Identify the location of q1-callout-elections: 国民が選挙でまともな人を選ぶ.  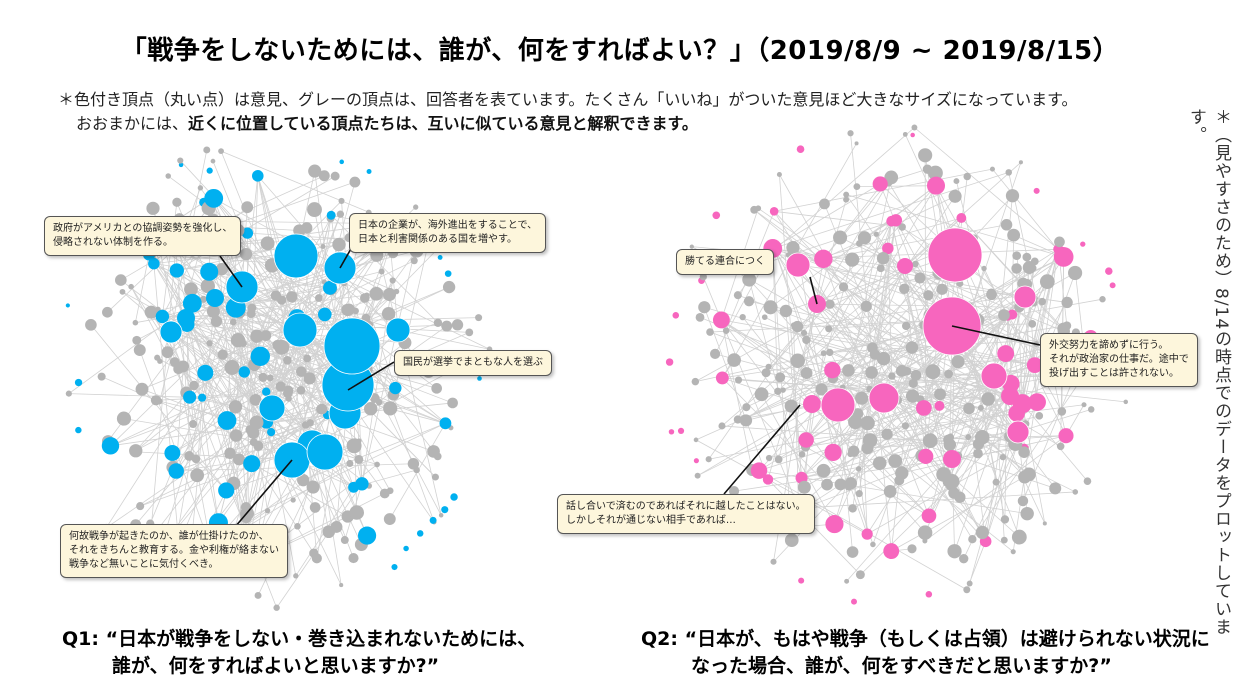
(473, 363).